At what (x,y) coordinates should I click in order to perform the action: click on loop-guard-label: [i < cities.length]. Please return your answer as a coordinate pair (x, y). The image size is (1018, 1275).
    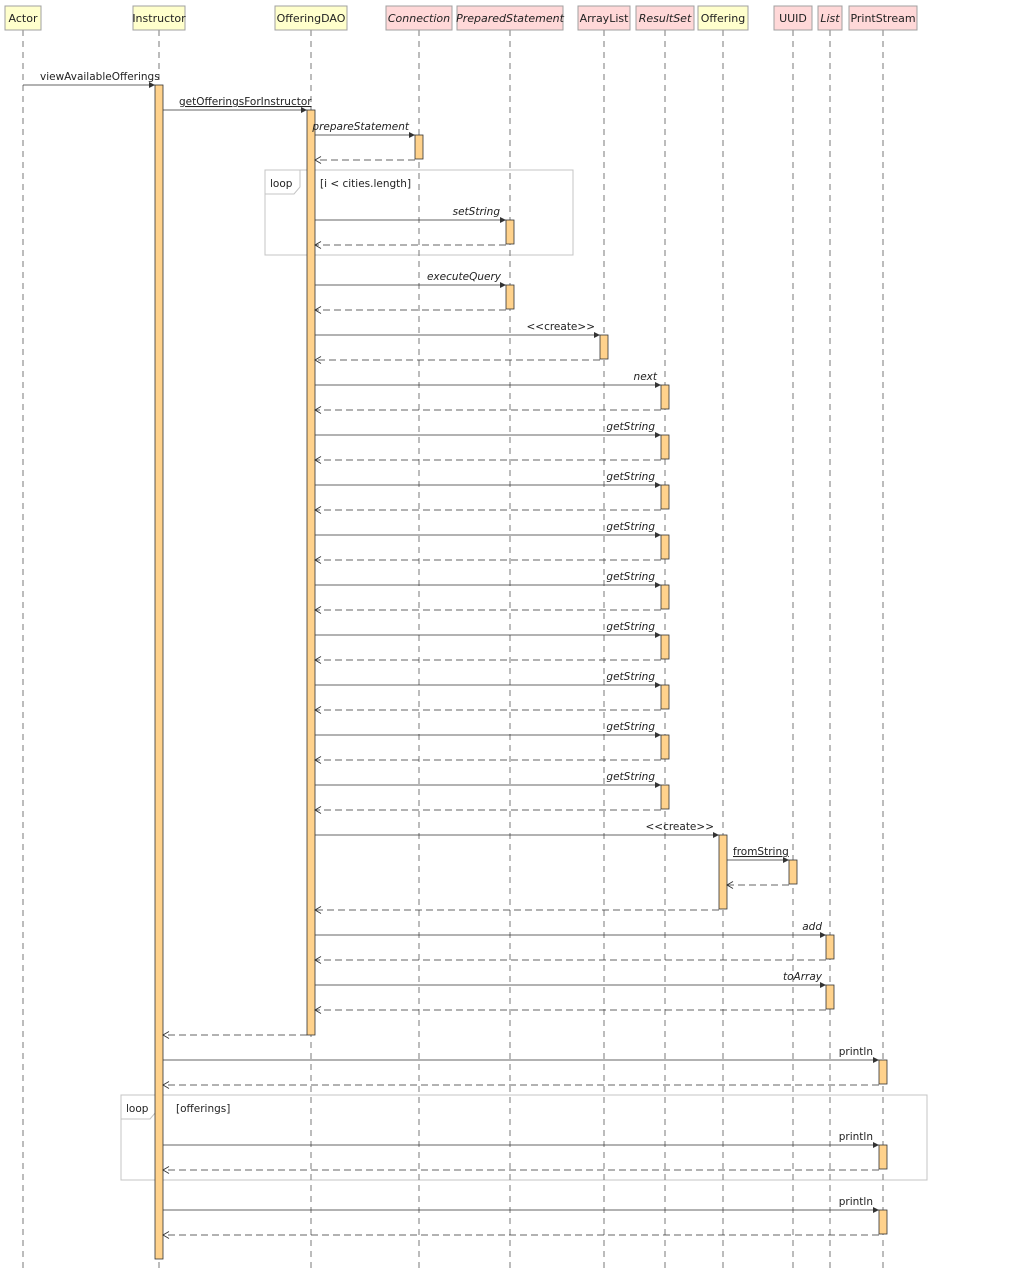
    Looking at the image, I should click on (365, 184).